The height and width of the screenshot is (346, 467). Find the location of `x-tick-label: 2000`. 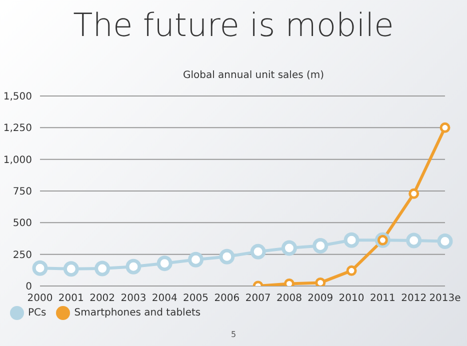

x-tick-label: 2000 is located at coordinates (40, 298).